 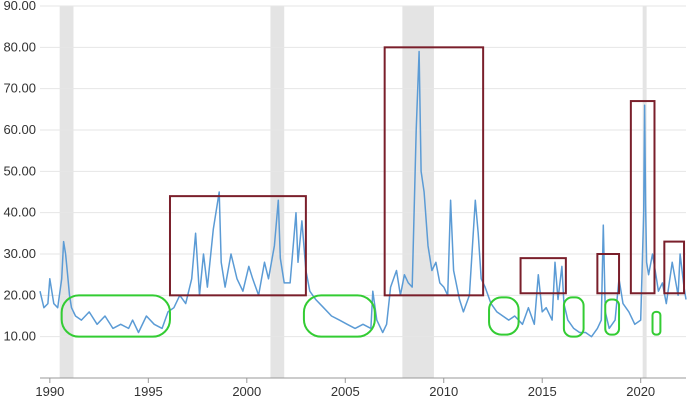 I want to click on x-tick-label-1: 1995, so click(x=148, y=391).